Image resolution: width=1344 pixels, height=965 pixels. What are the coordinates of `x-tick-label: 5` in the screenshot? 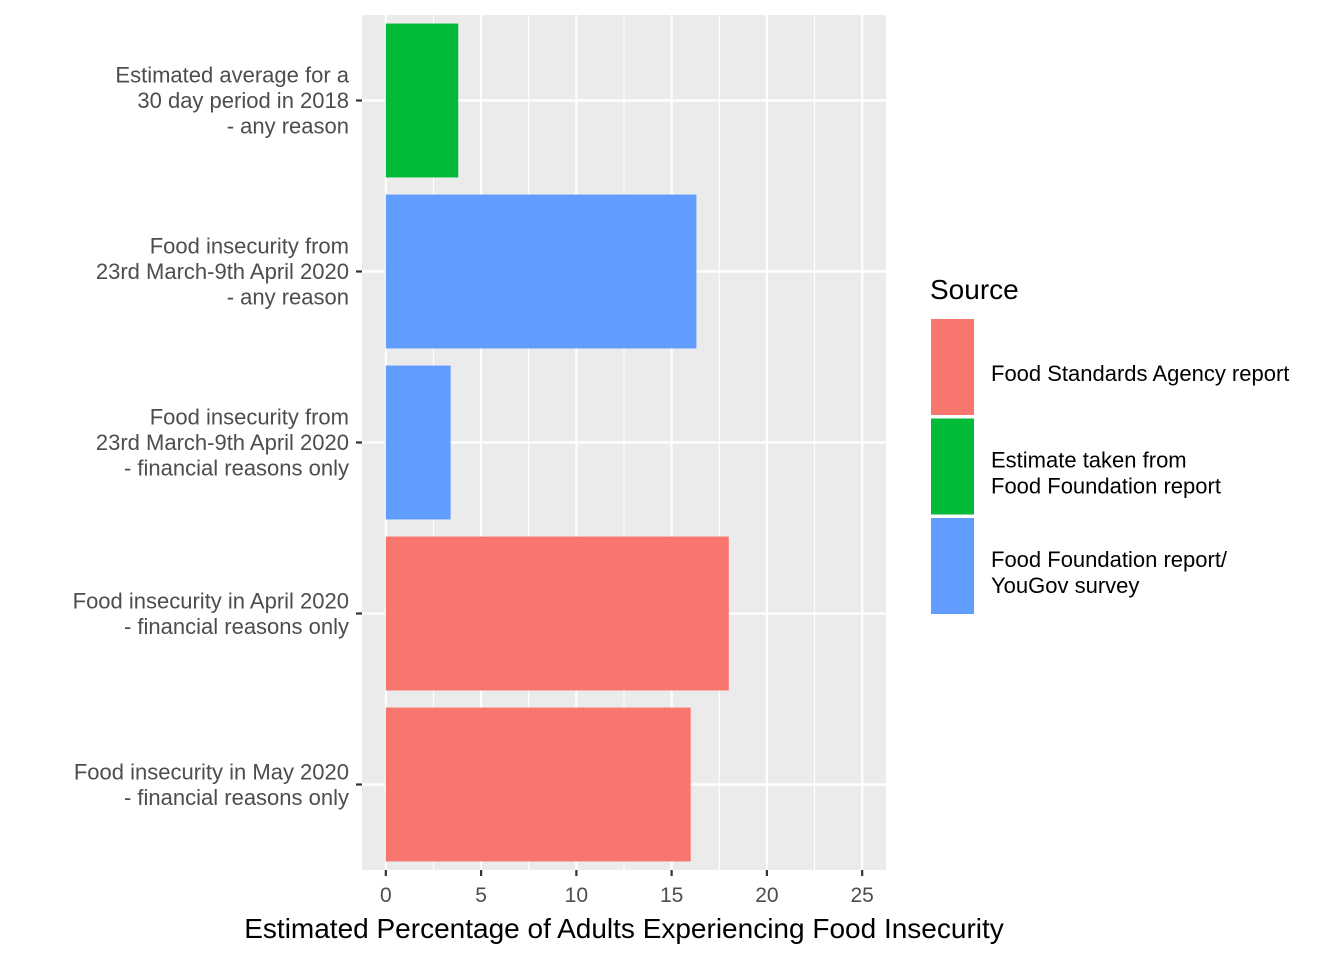 It's located at (481, 895).